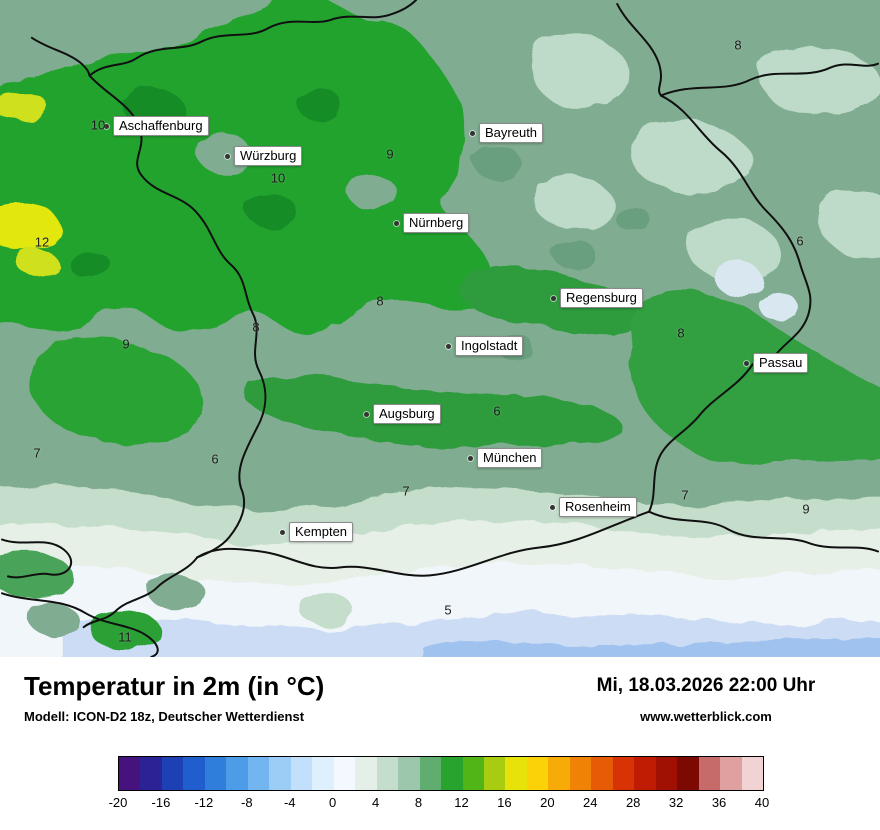 The height and width of the screenshot is (830, 880). Describe the element at coordinates (247, 802) in the screenshot. I see `legend-tick: -8` at that location.